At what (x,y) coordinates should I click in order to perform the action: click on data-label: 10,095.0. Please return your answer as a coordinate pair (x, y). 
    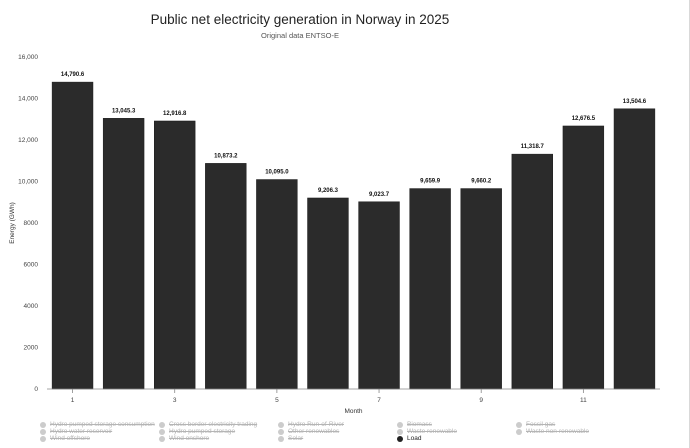
    Looking at the image, I should click on (277, 173).